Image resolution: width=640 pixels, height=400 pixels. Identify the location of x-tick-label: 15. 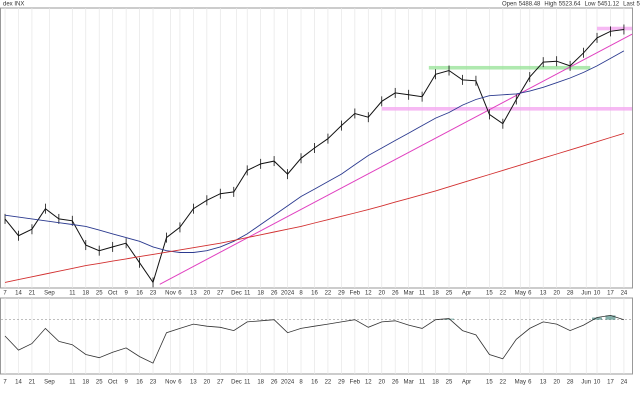
(489, 383).